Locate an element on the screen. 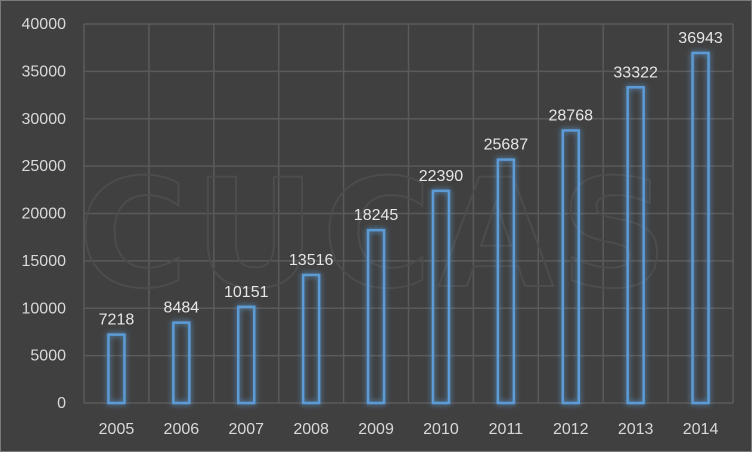 The image size is (752, 452). y-tick-label: 0 is located at coordinates (61, 403).